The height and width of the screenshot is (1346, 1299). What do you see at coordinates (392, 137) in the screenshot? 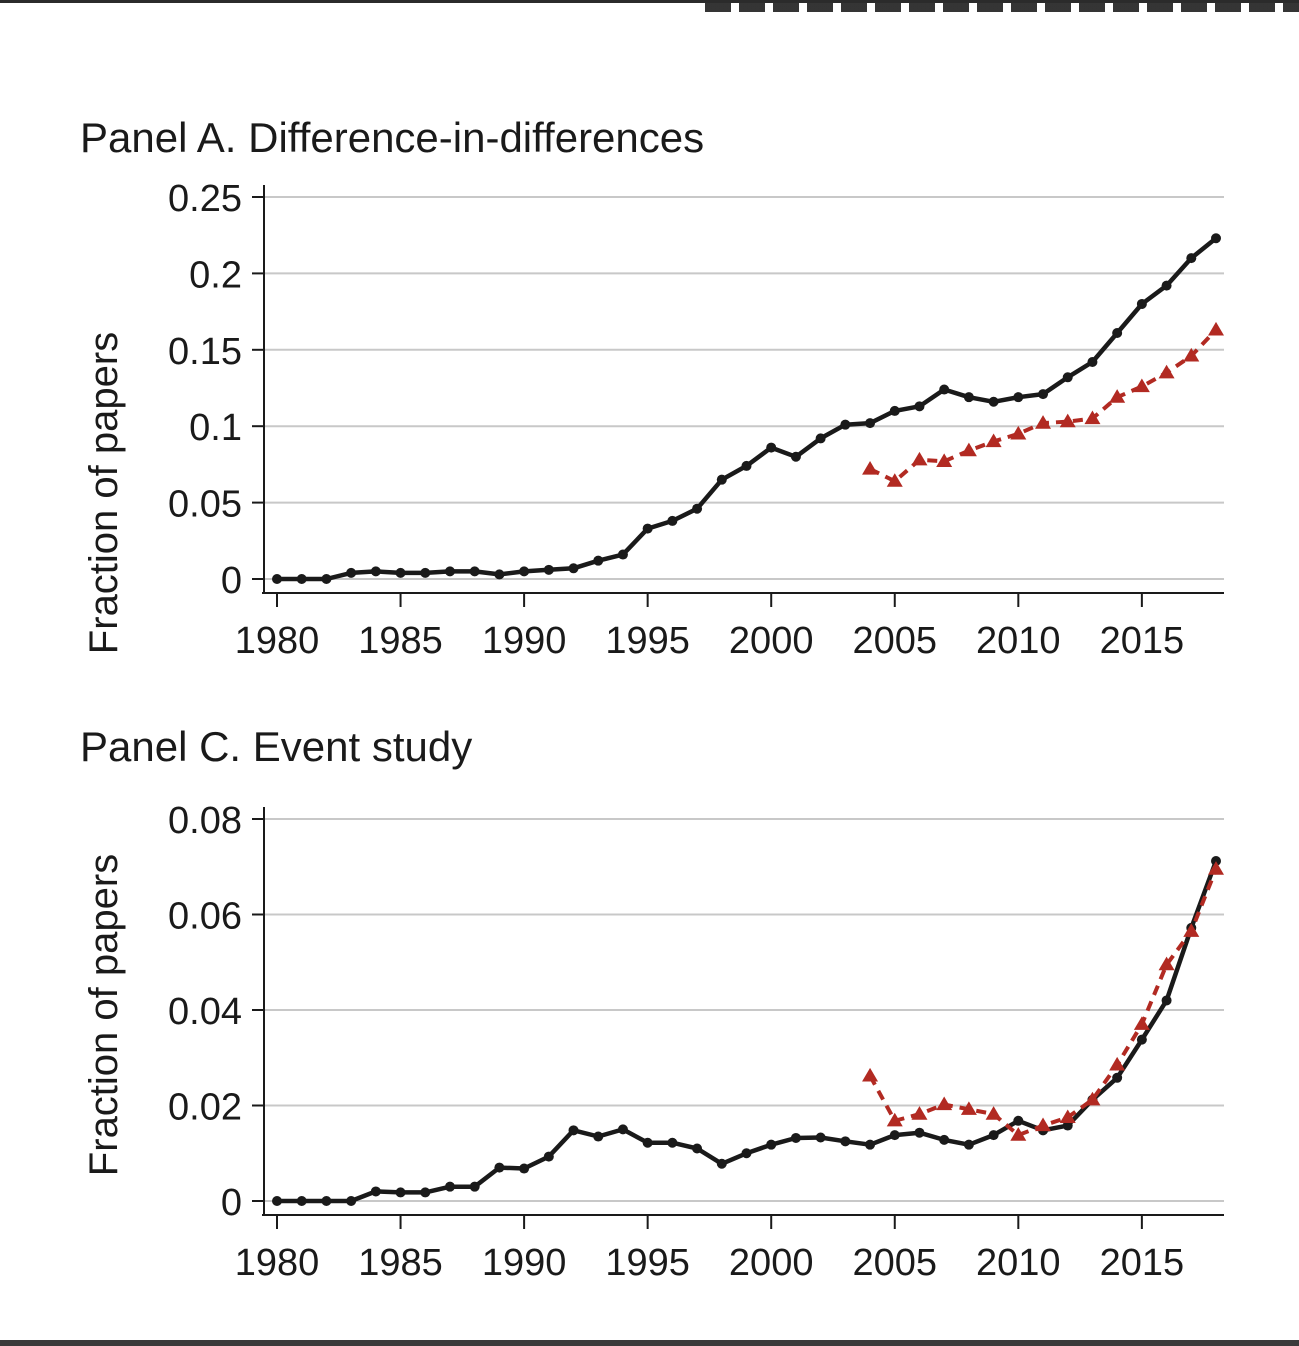
I see `panel-a-title: Panel A. Difference-in-differences` at bounding box center [392, 137].